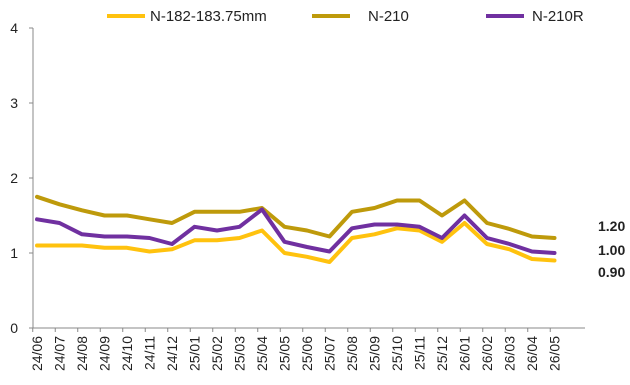 Image resolution: width=630 pixels, height=385 pixels. What do you see at coordinates (611, 226) in the screenshot?
I see `end-label-2: 1.20` at bounding box center [611, 226].